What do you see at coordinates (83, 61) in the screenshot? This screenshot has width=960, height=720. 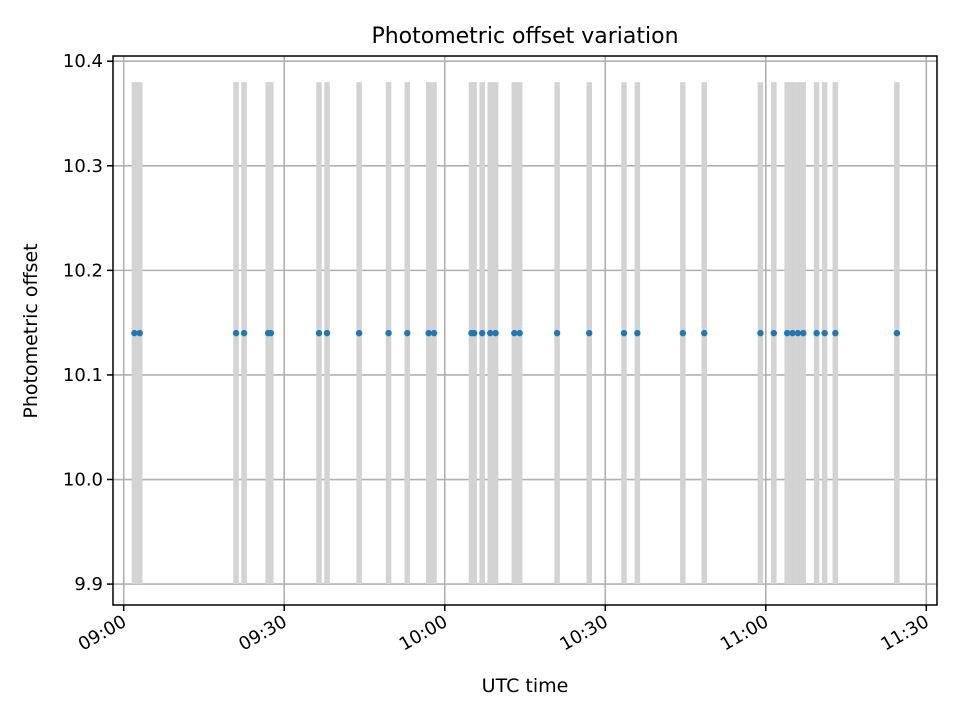 I see `y-tick-label: 10.4` at bounding box center [83, 61].